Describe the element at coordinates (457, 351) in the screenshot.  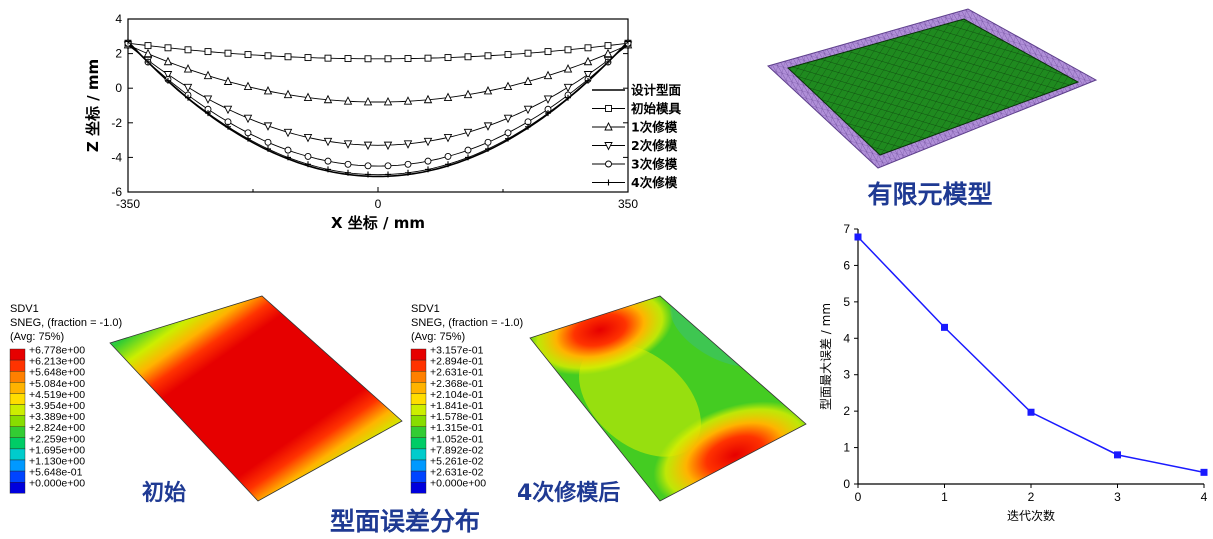
I see `colorbar-level-label: +3.157e-01` at that location.